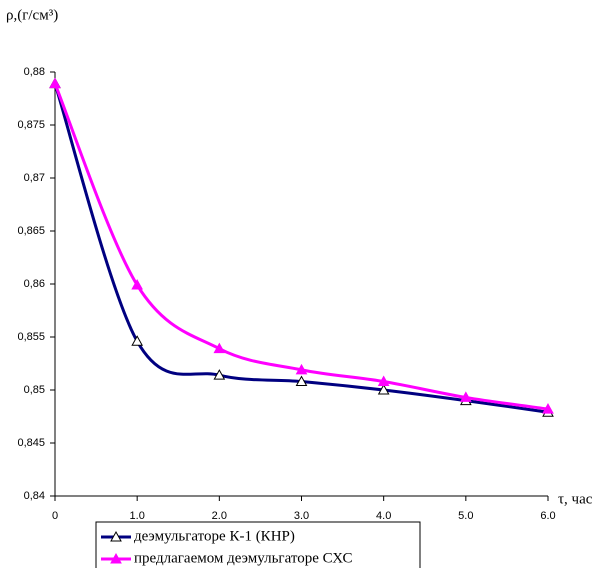 The height and width of the screenshot is (568, 606). What do you see at coordinates (383, 516) in the screenshot?
I see `x-tick-label: 4.0` at bounding box center [383, 516].